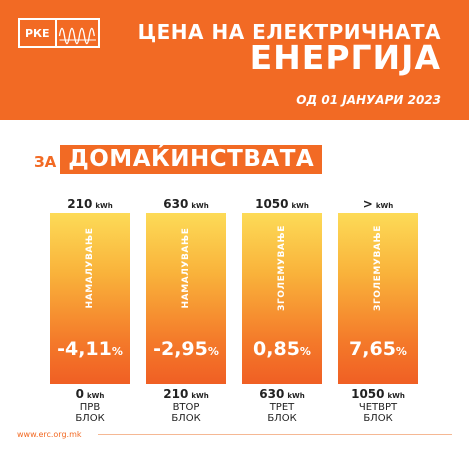 The image size is (469, 452). I want to click on price-change: 7,65%, so click(378, 349).